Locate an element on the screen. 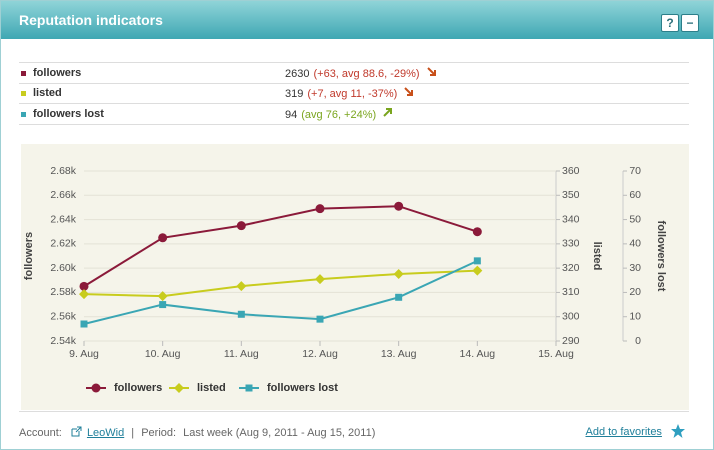 The image size is (714, 450). y2-tick-label: 330 is located at coordinates (571, 244).